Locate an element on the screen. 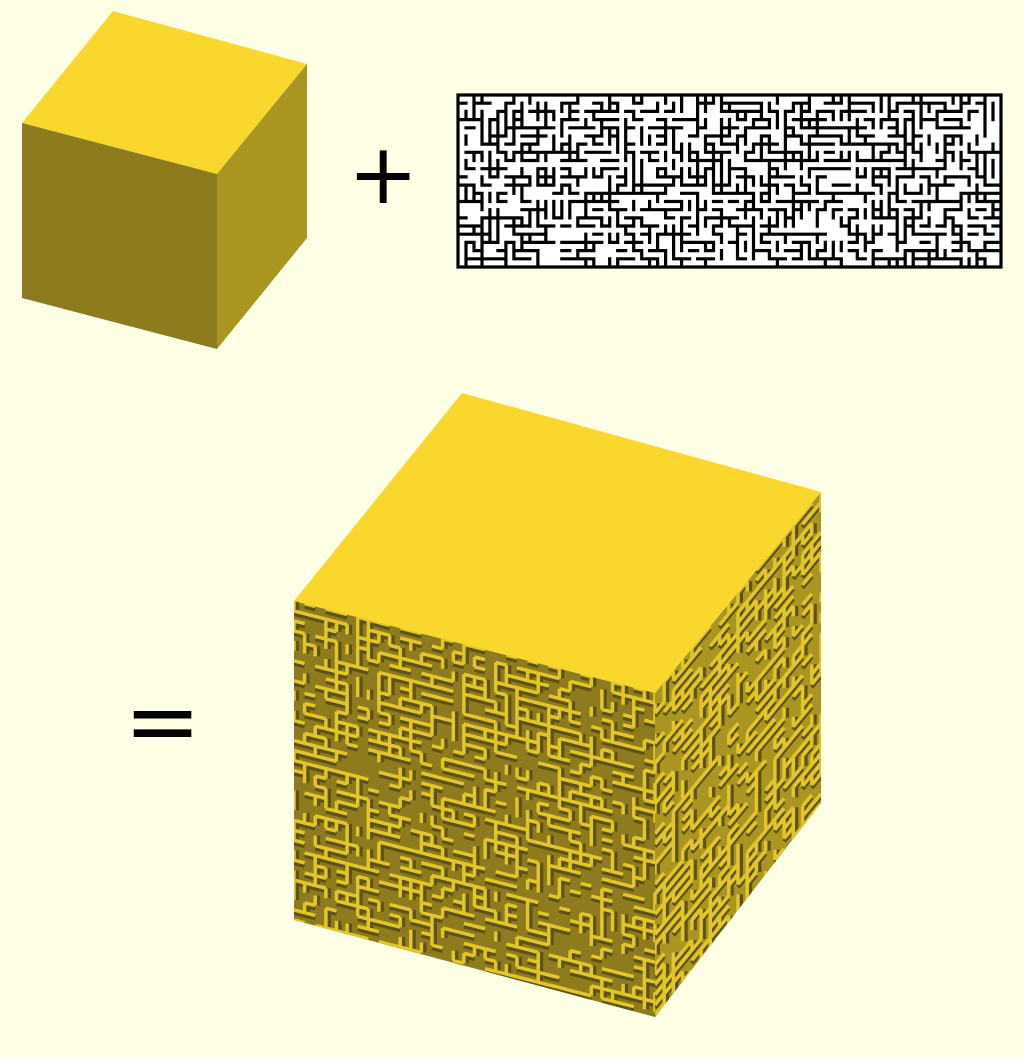 The height and width of the screenshot is (1057, 1024). maze-texture-image is located at coordinates (729, 181).